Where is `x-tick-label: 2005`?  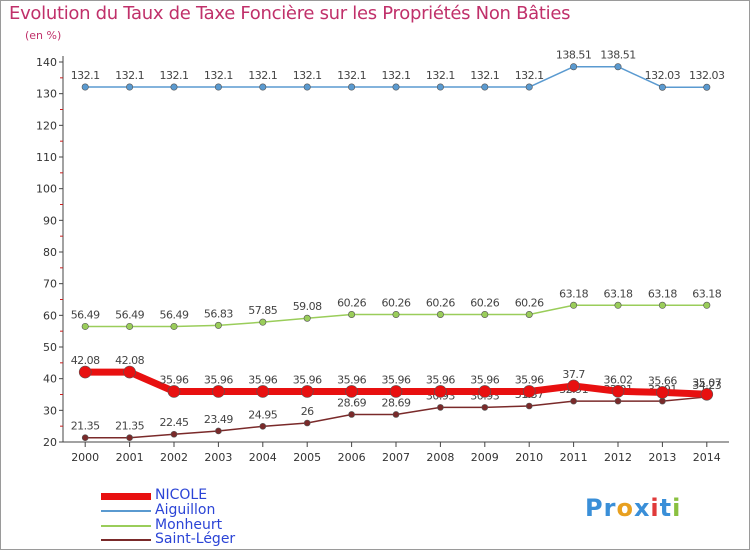 x-tick-label: 2005 is located at coordinates (307, 457).